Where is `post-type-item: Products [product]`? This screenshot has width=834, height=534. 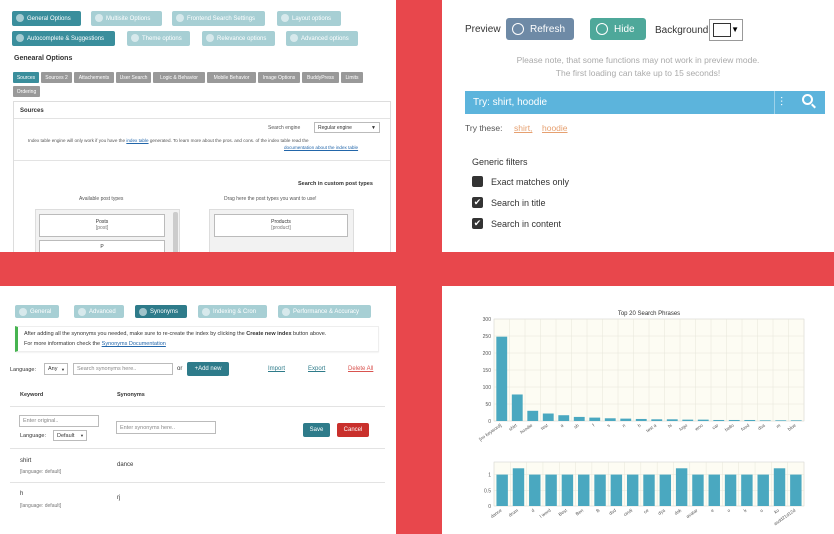 post-type-item: Products [product] is located at coordinates (281, 225).